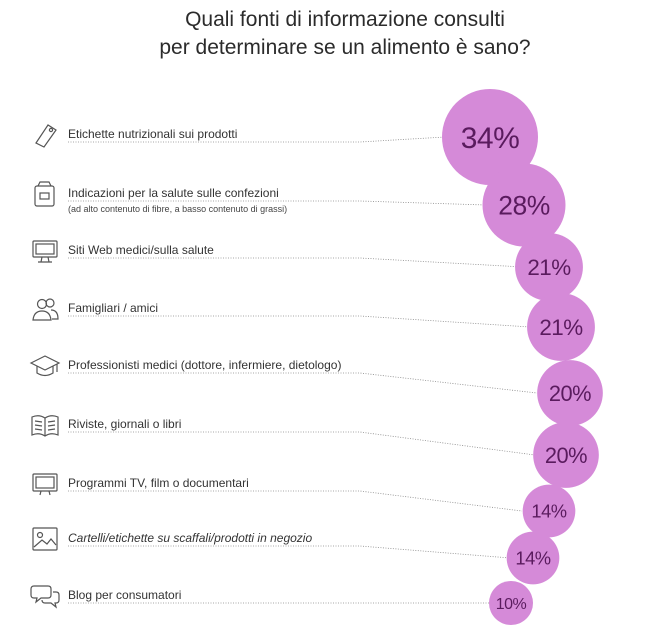  Describe the element at coordinates (45, 425) in the screenshot. I see `book-icon` at that location.